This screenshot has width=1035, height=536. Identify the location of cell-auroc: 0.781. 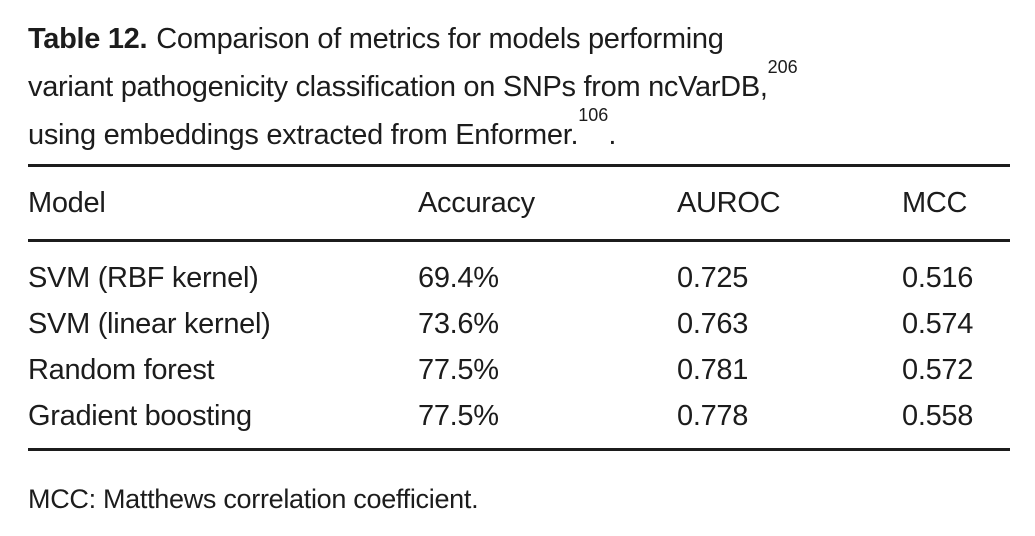
(713, 369).